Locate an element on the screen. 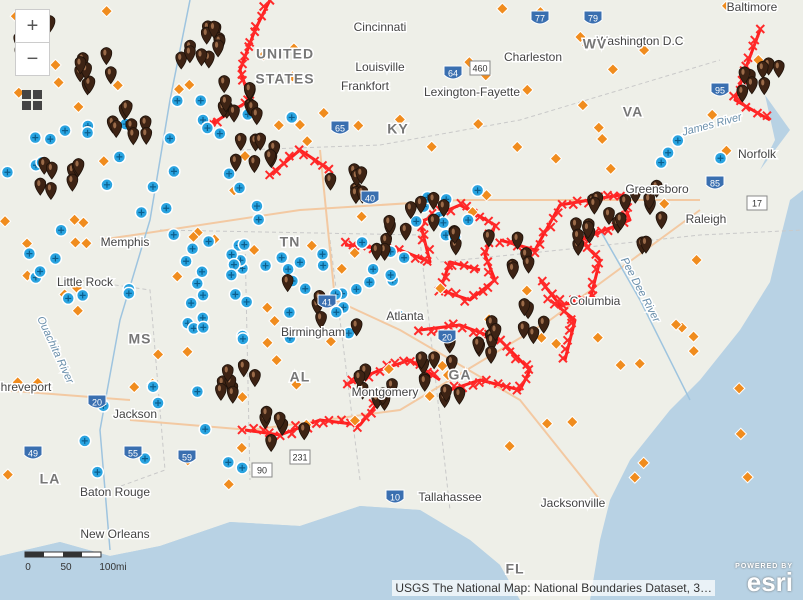 The height and width of the screenshot is (600, 803). city-label: Baton Rouge is located at coordinates (115, 492).